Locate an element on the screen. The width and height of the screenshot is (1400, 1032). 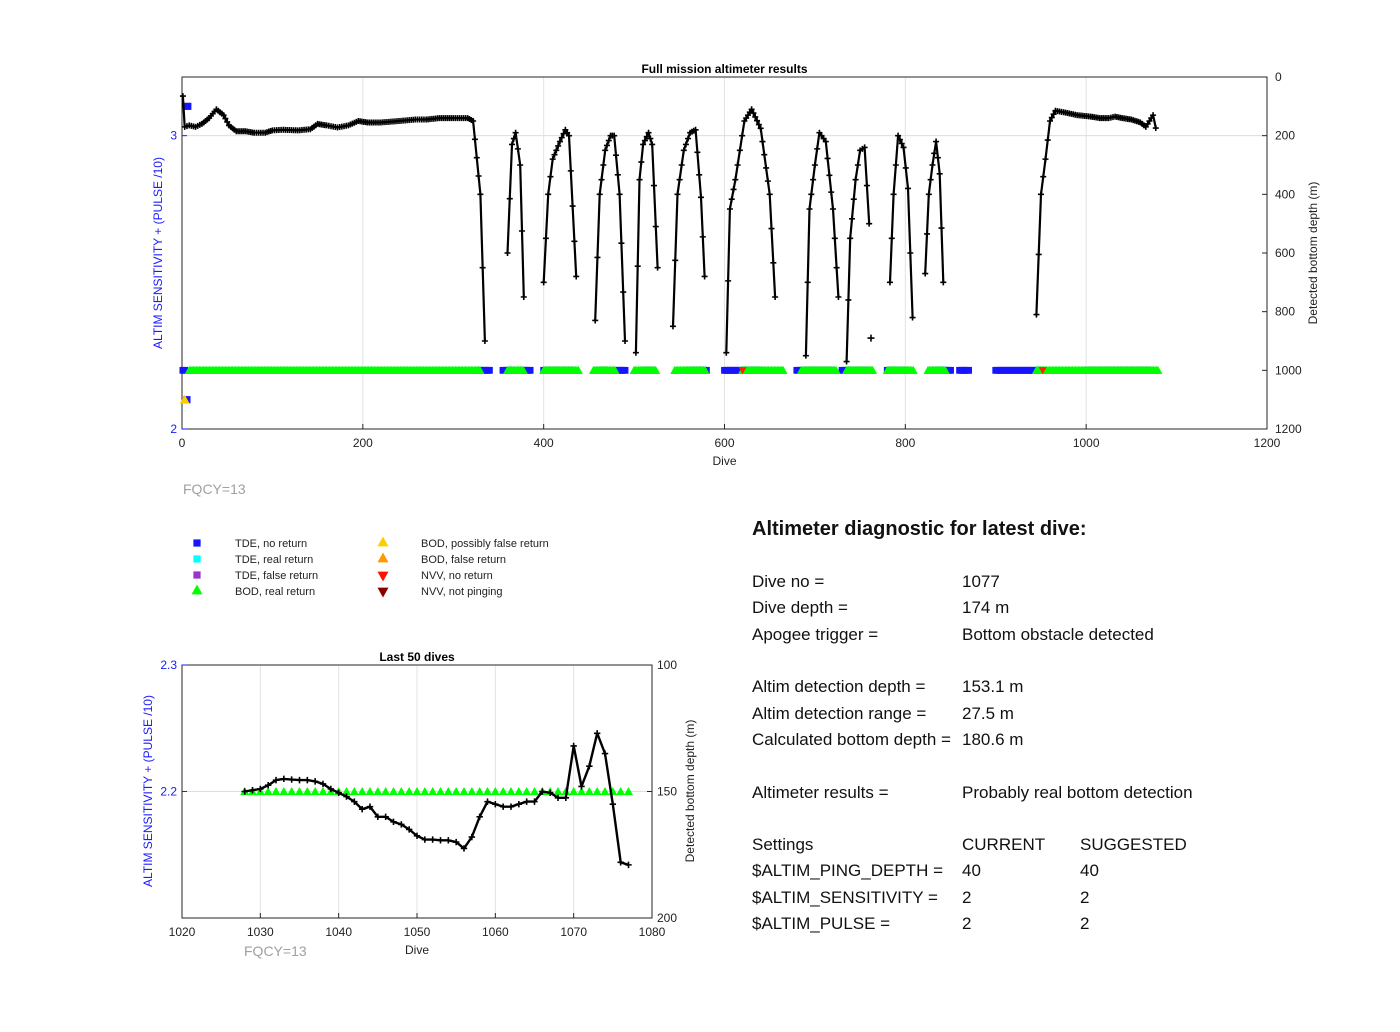
pulse-current: 2 is located at coordinates (967, 923).